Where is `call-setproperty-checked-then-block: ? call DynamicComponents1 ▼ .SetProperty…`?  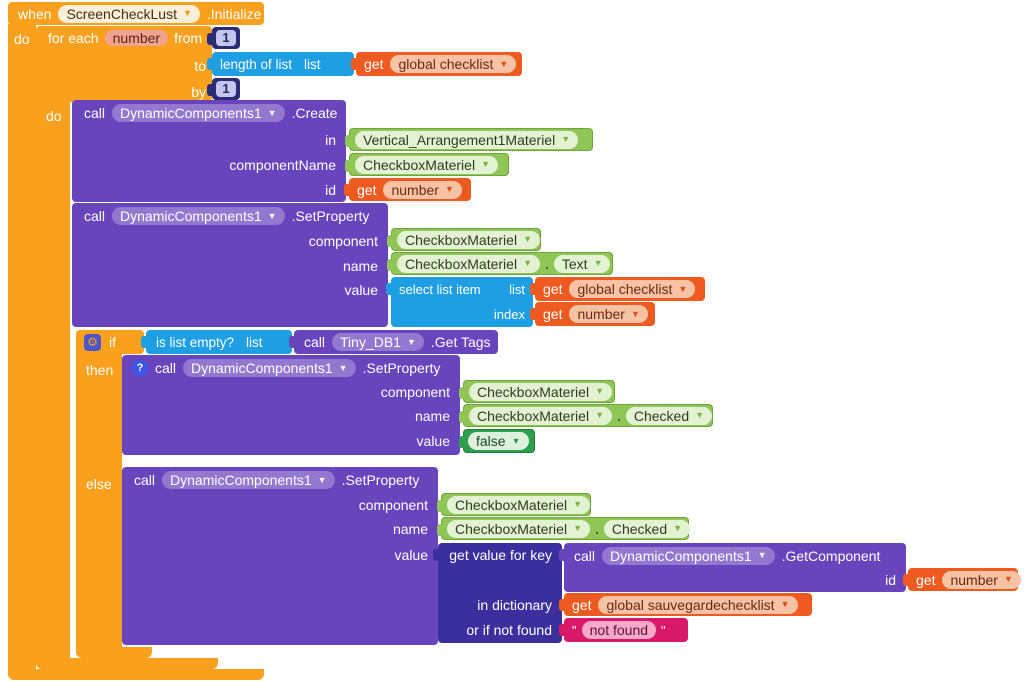
call-setproperty-checked-then-block: ? call DynamicComponents1 ▼ .SetProperty… is located at coordinates (291, 405).